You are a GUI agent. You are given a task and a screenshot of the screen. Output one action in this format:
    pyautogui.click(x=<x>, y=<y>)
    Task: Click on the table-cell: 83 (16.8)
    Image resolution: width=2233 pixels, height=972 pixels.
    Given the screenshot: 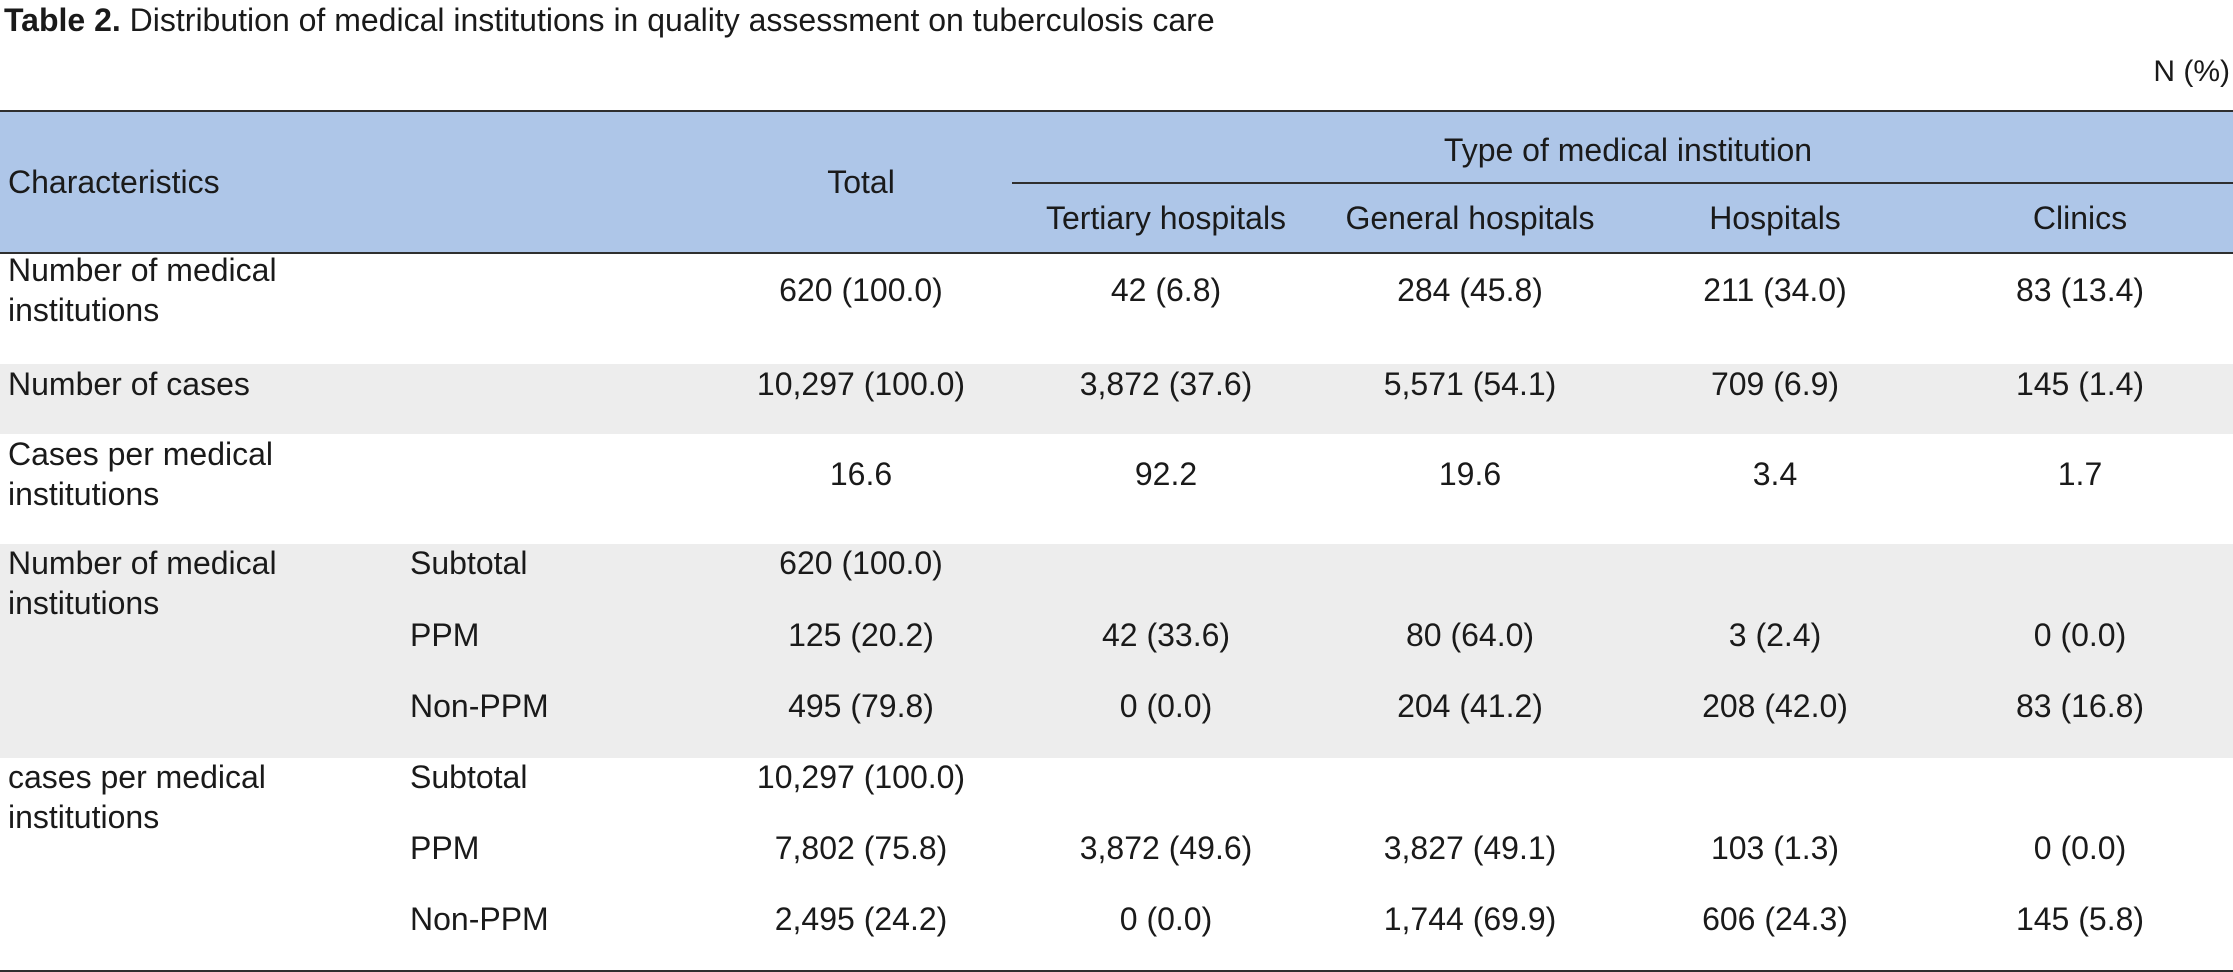 What is the action you would take?
    pyautogui.click(x=2080, y=706)
    